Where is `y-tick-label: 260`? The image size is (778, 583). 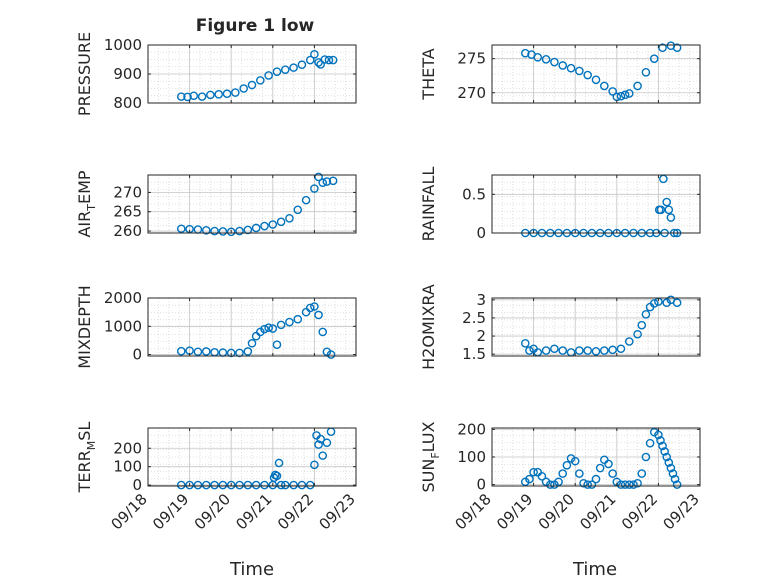
y-tick-label: 260 is located at coordinates (127, 231).